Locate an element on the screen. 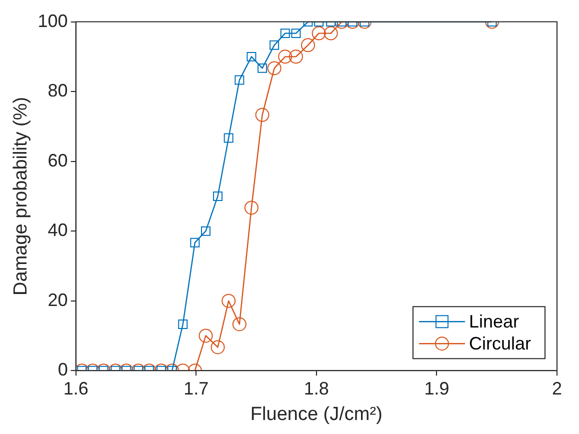  x-tick-label: 1.6 is located at coordinates (75, 388).